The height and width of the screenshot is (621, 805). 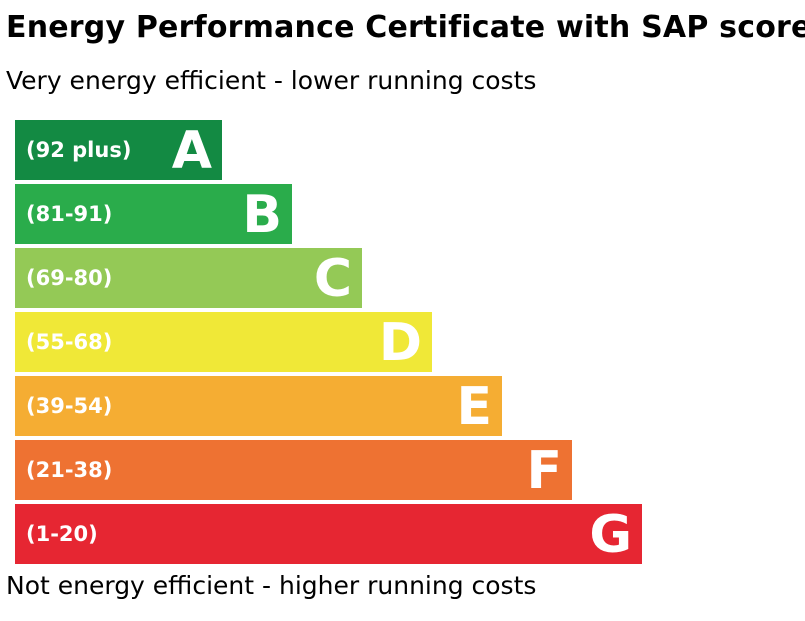 What do you see at coordinates (69, 342) in the screenshot?
I see `band-d-range: (55-68)` at bounding box center [69, 342].